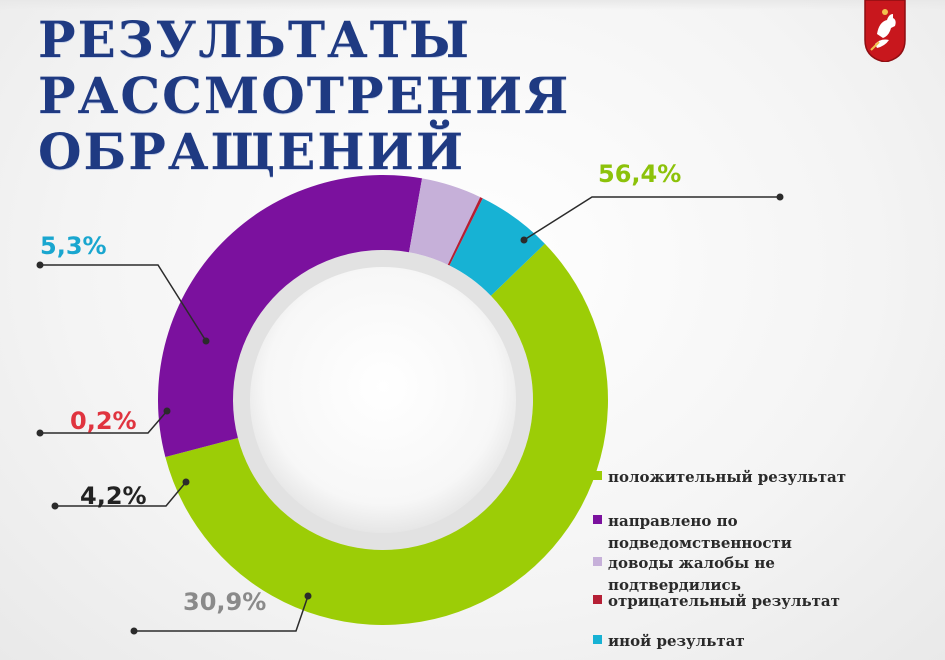  I want to click on moscow-coat-of-arms-icon, so click(885, 31).